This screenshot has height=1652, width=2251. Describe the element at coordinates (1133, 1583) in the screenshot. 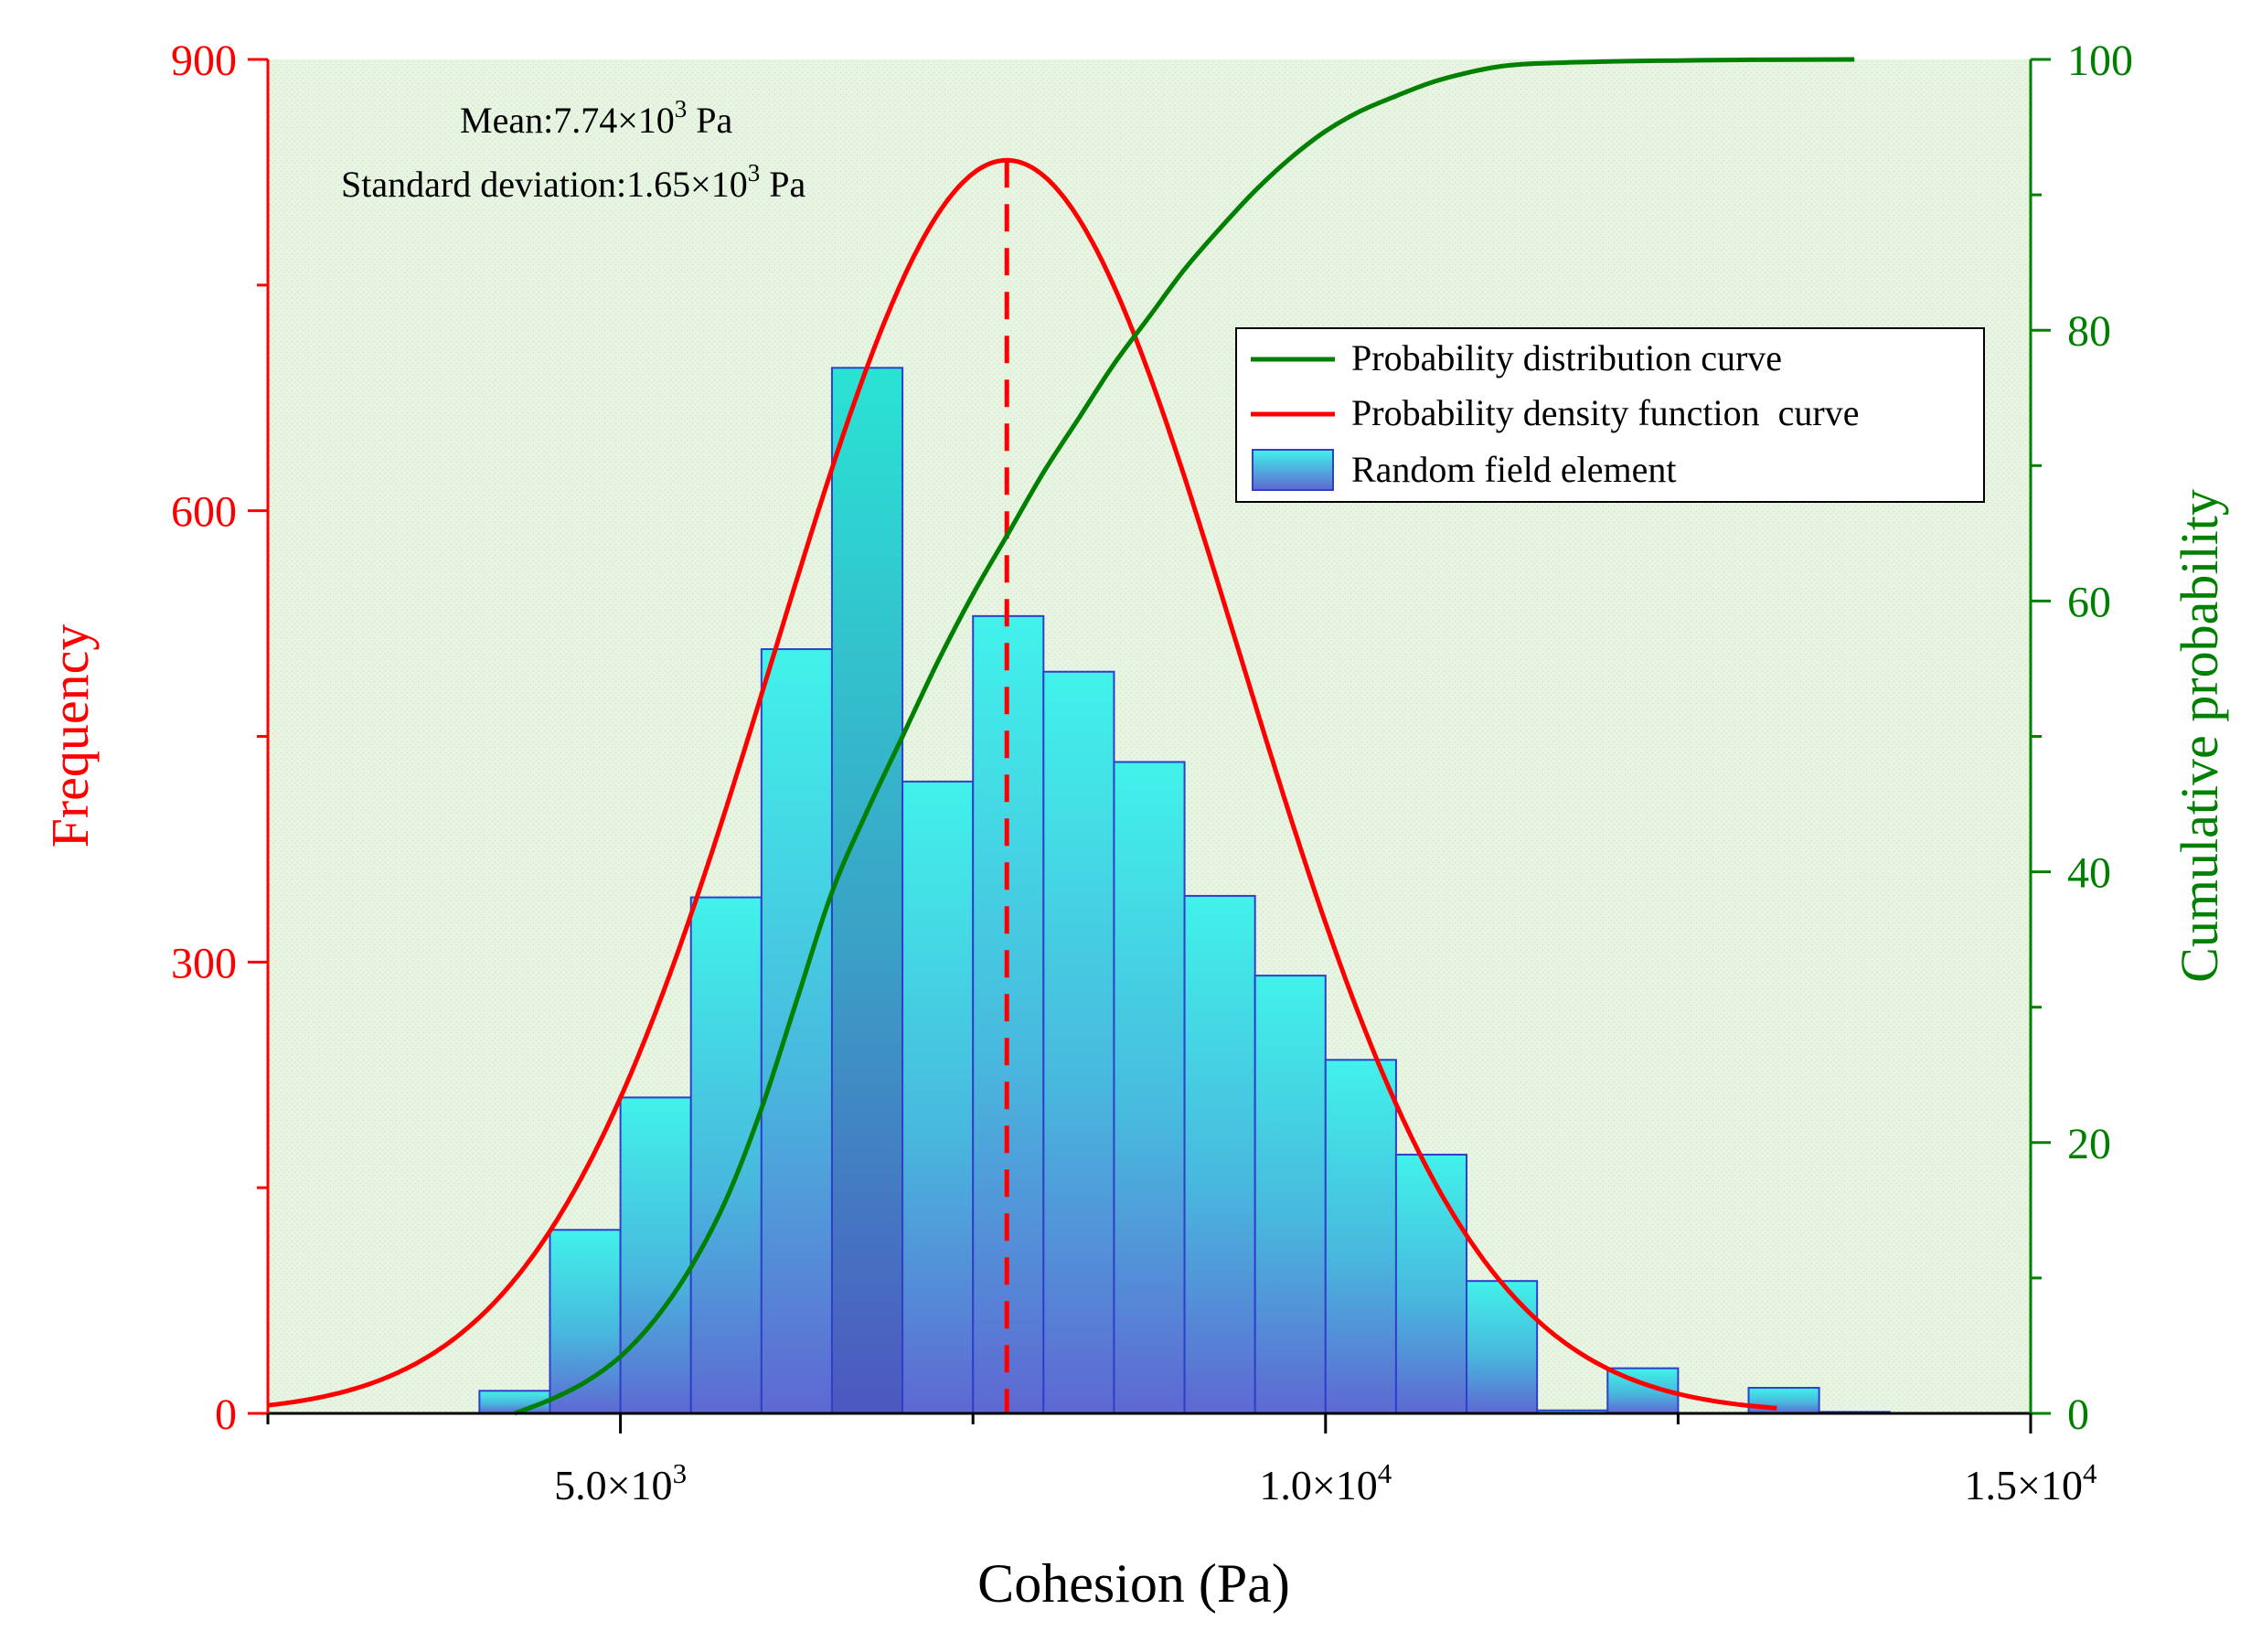

I see `x-axis-label: Cohesion (Pa)` at that location.